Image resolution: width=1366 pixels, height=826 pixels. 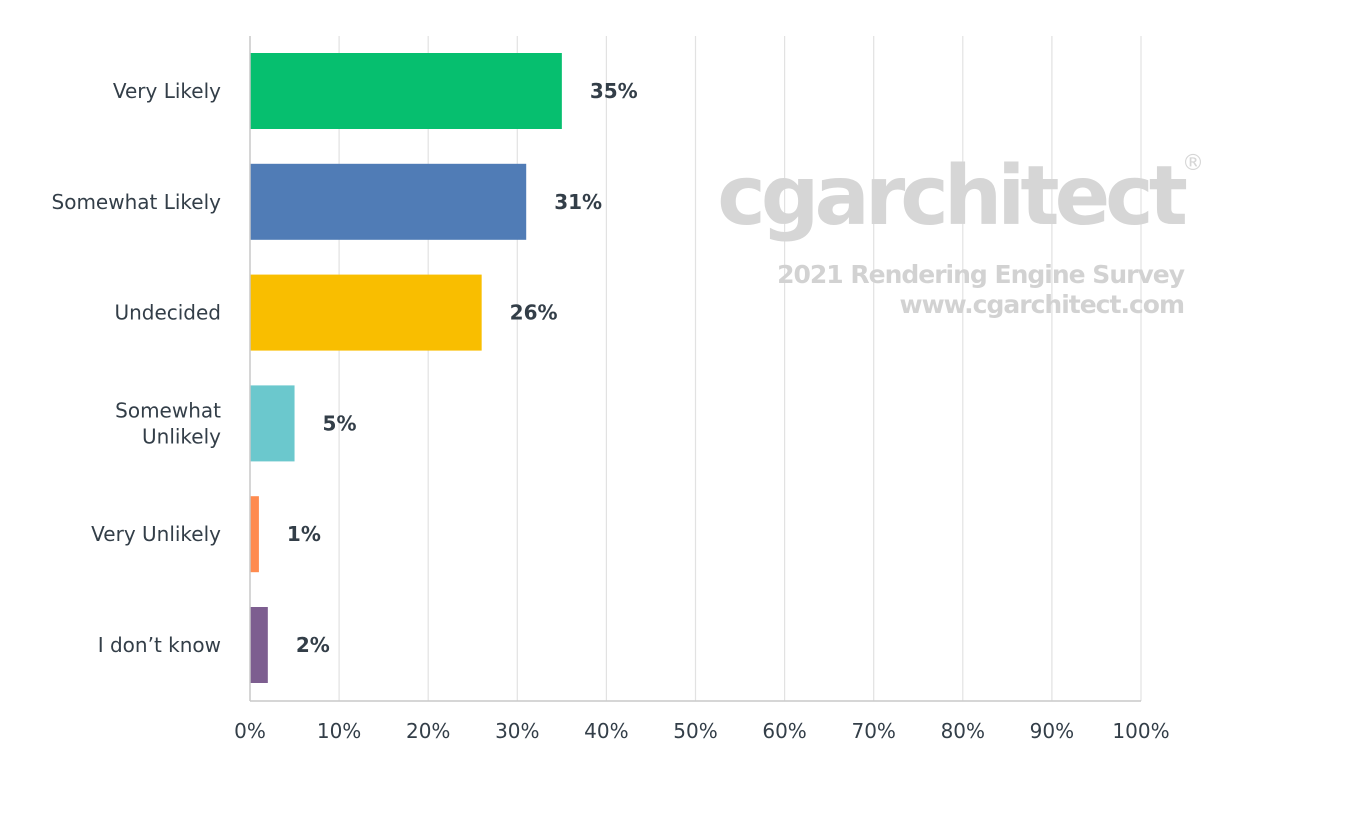 What do you see at coordinates (159, 645) in the screenshot?
I see `category-label: I don’t know` at bounding box center [159, 645].